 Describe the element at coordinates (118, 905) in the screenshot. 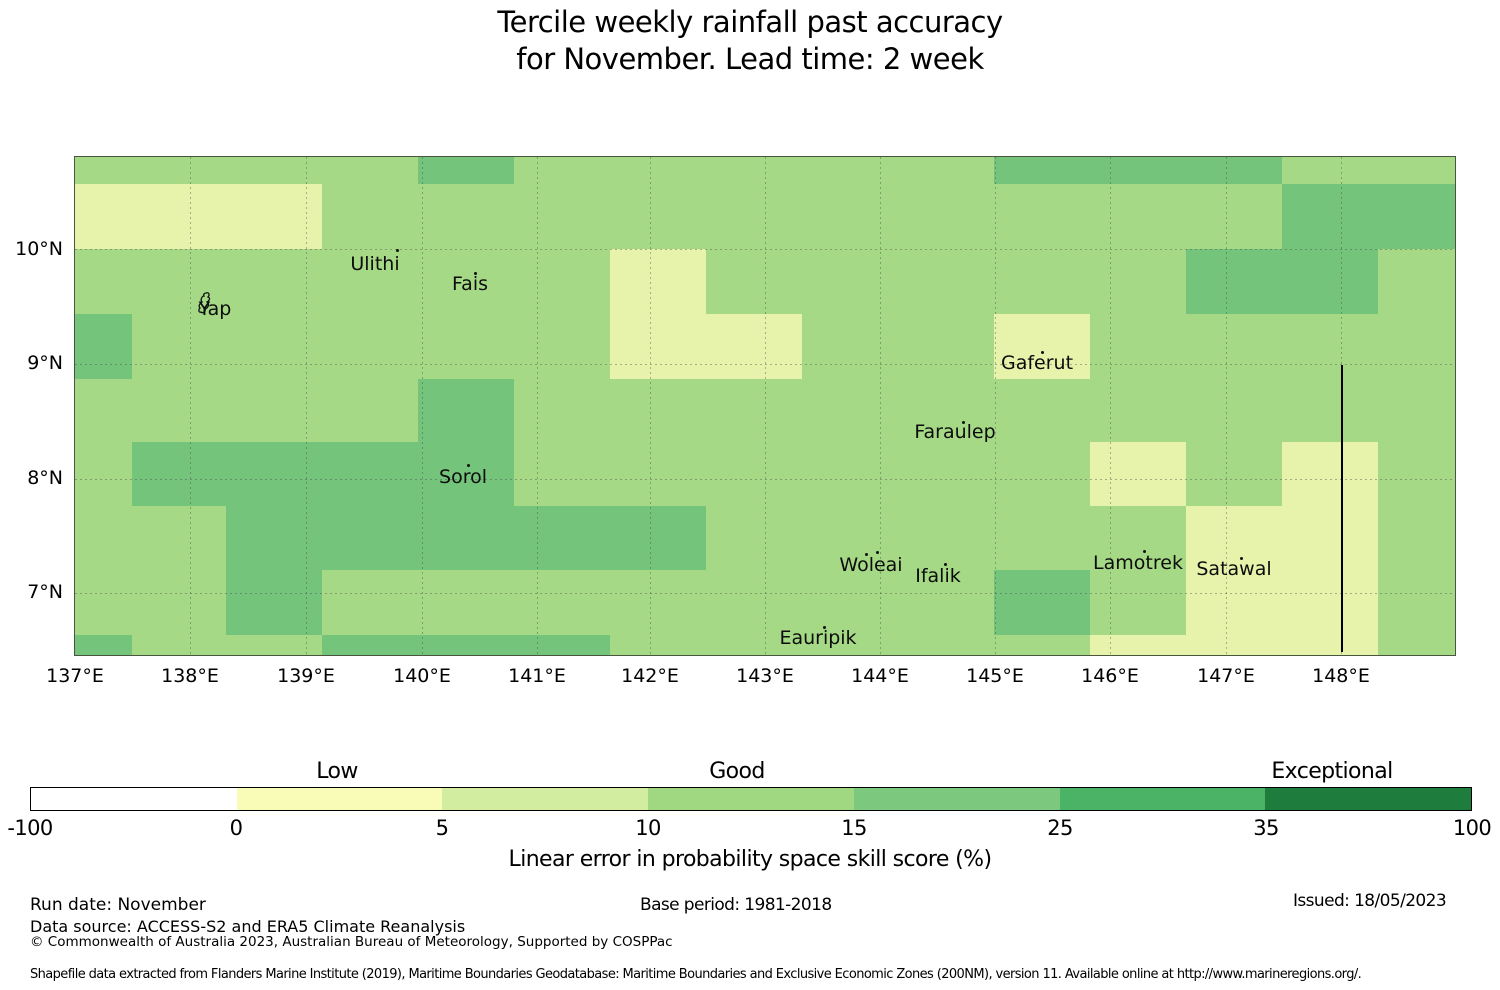

I see `run-date-text: Run date: November` at that location.